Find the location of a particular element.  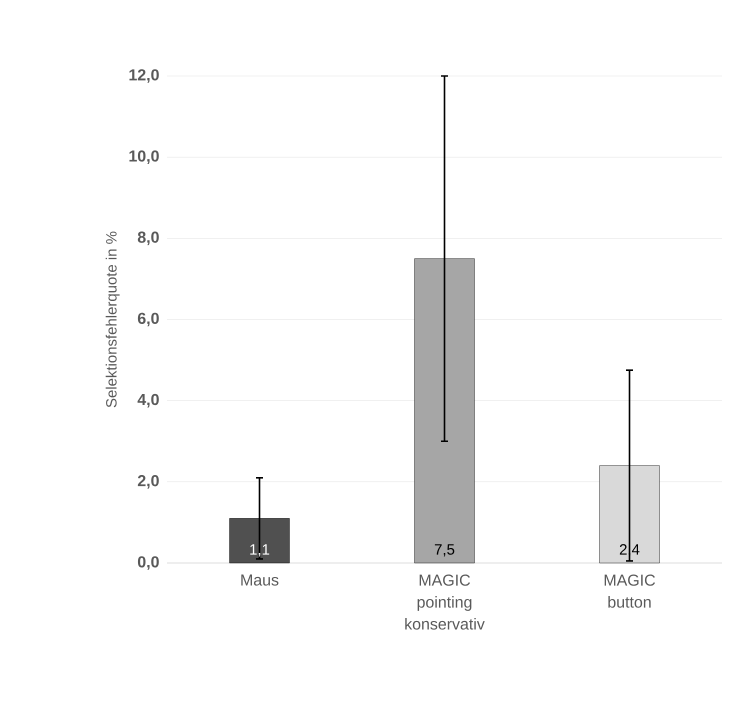

data-label: 7,5 is located at coordinates (444, 550).